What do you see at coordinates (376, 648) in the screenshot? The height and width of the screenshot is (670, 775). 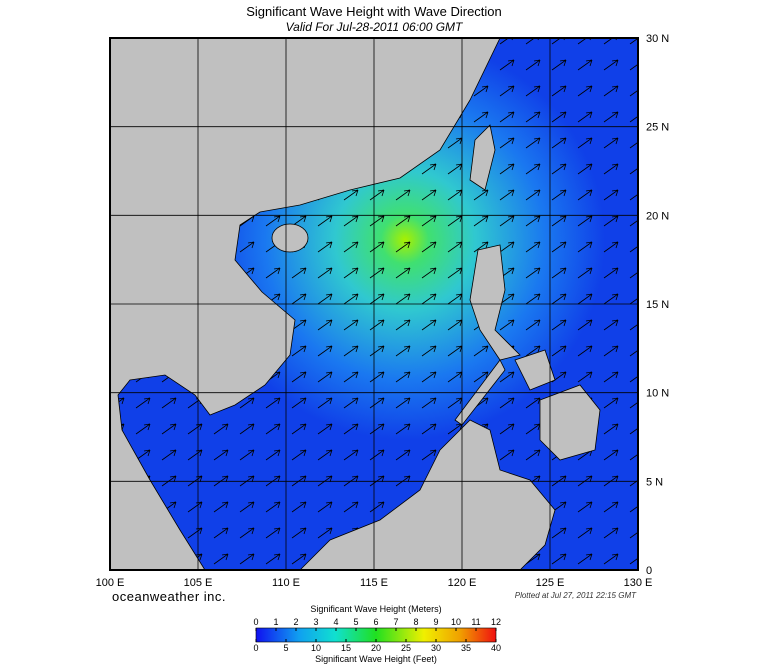 I see `feet-tick-label: 20` at bounding box center [376, 648].